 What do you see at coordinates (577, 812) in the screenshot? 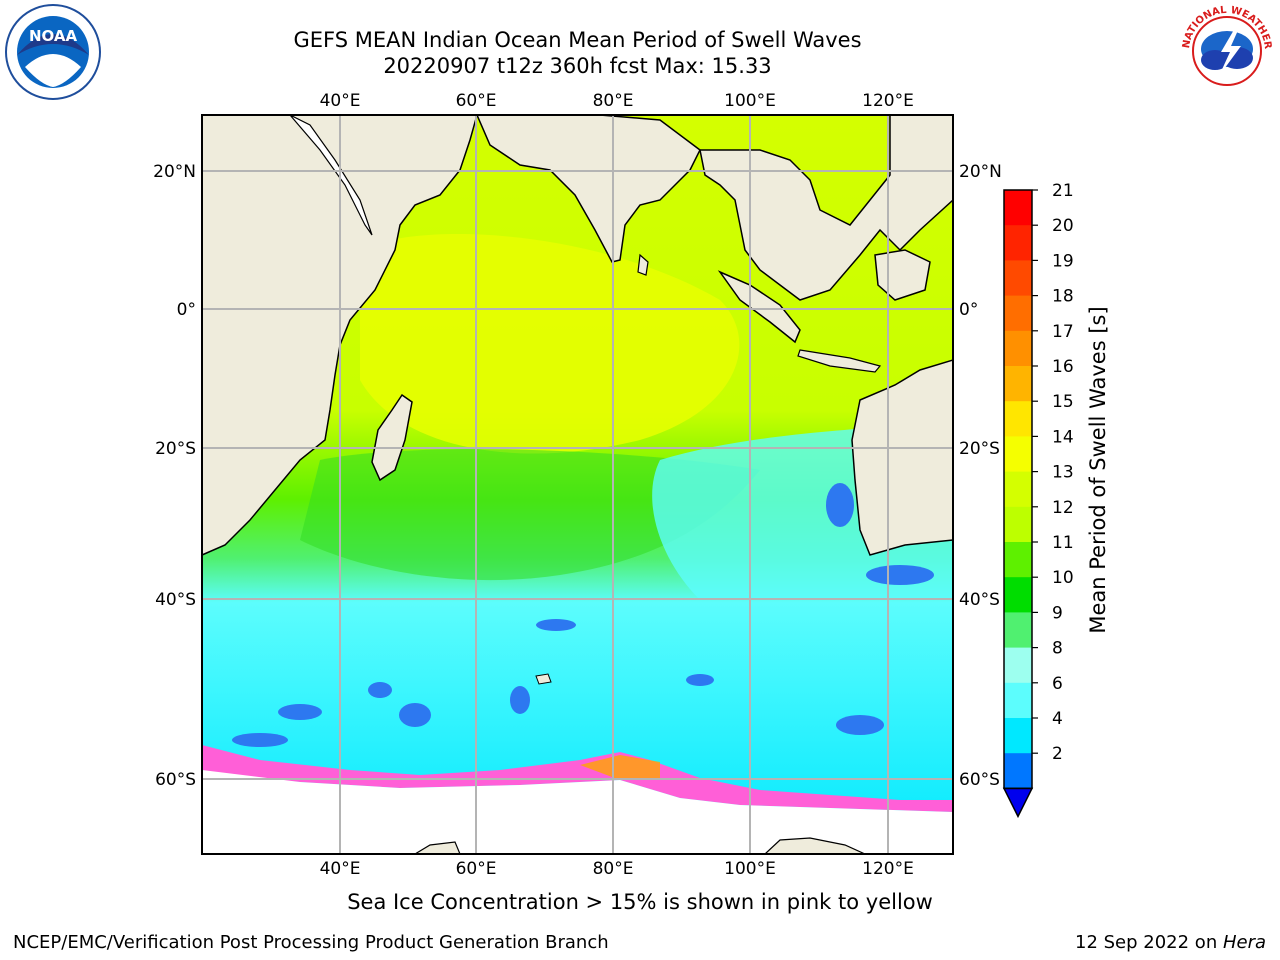
I see `no-data-region` at bounding box center [577, 812].